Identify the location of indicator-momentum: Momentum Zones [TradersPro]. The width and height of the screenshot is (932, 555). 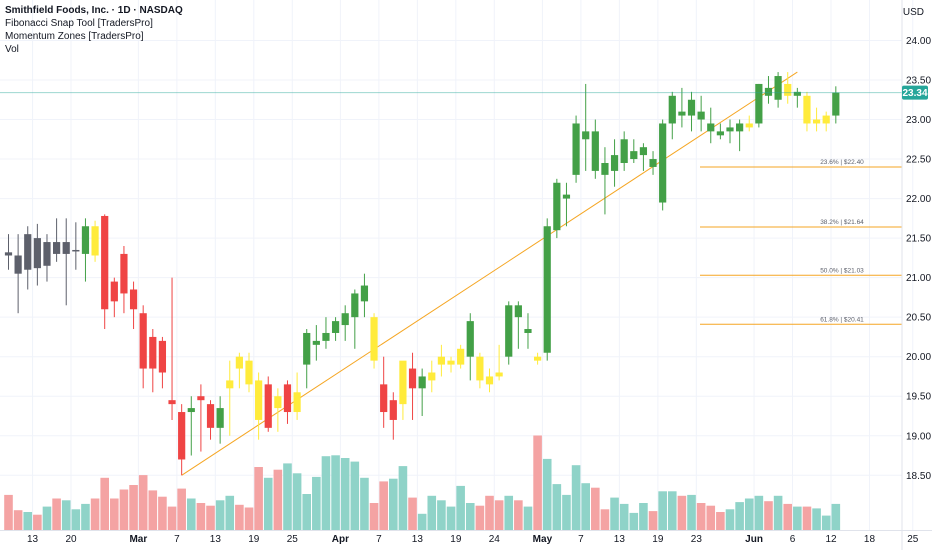
(74, 36).